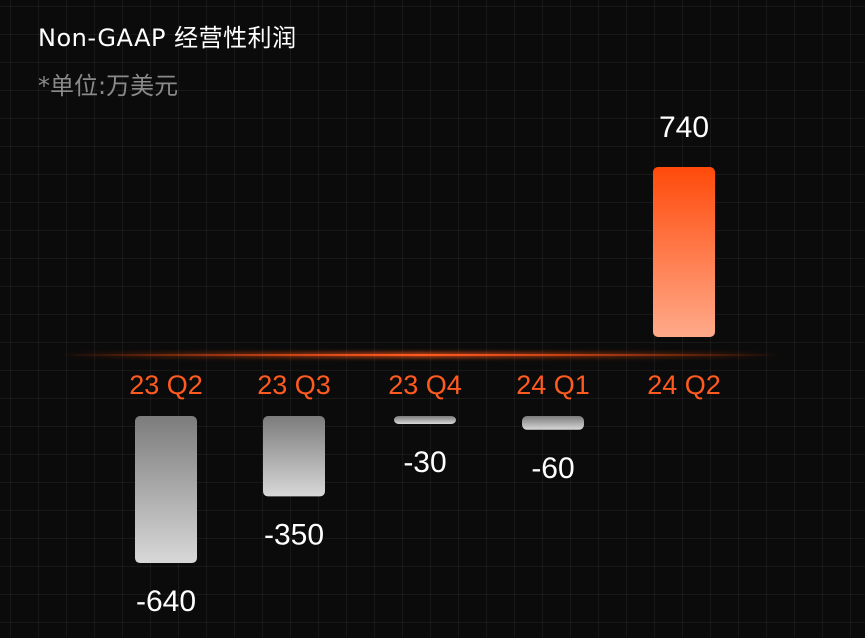 Image resolution: width=865 pixels, height=638 pixels. Describe the element at coordinates (294, 534) in the screenshot. I see `value-label: -350` at that location.